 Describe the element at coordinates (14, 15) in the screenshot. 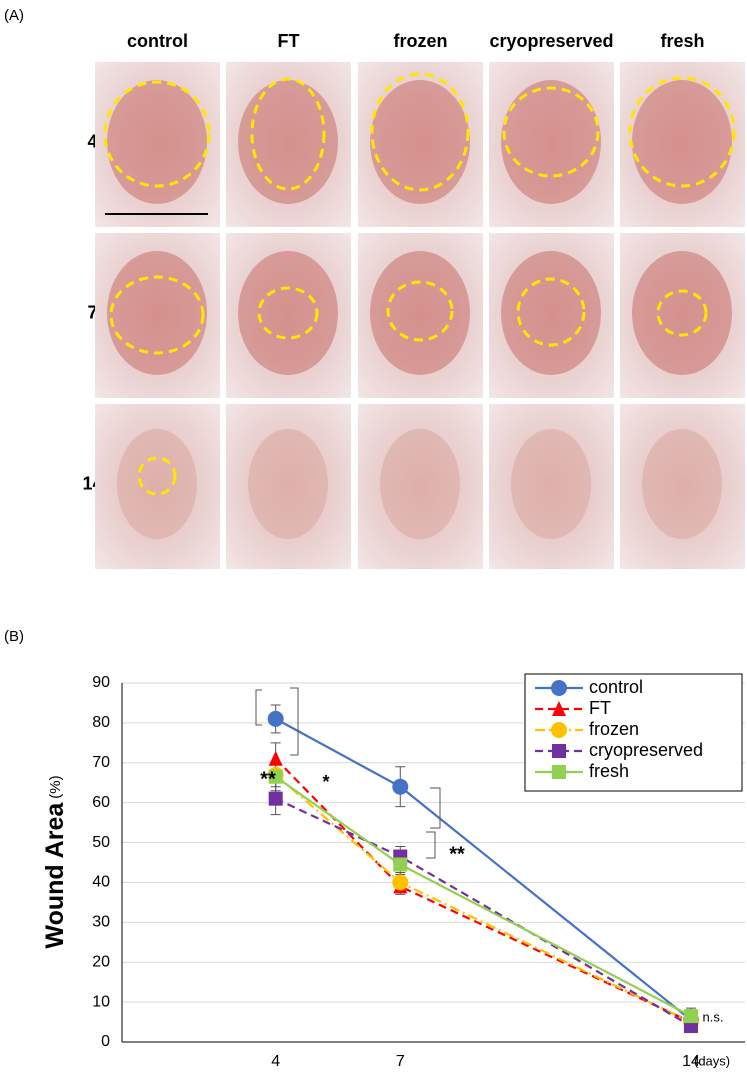

I see `panel-label: (A)` at that location.